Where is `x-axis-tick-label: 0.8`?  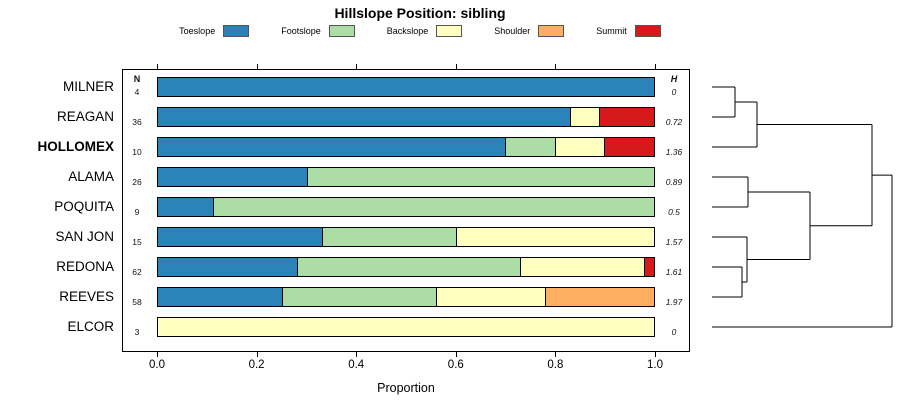 x-axis-tick-label: 0.8 is located at coordinates (555, 365).